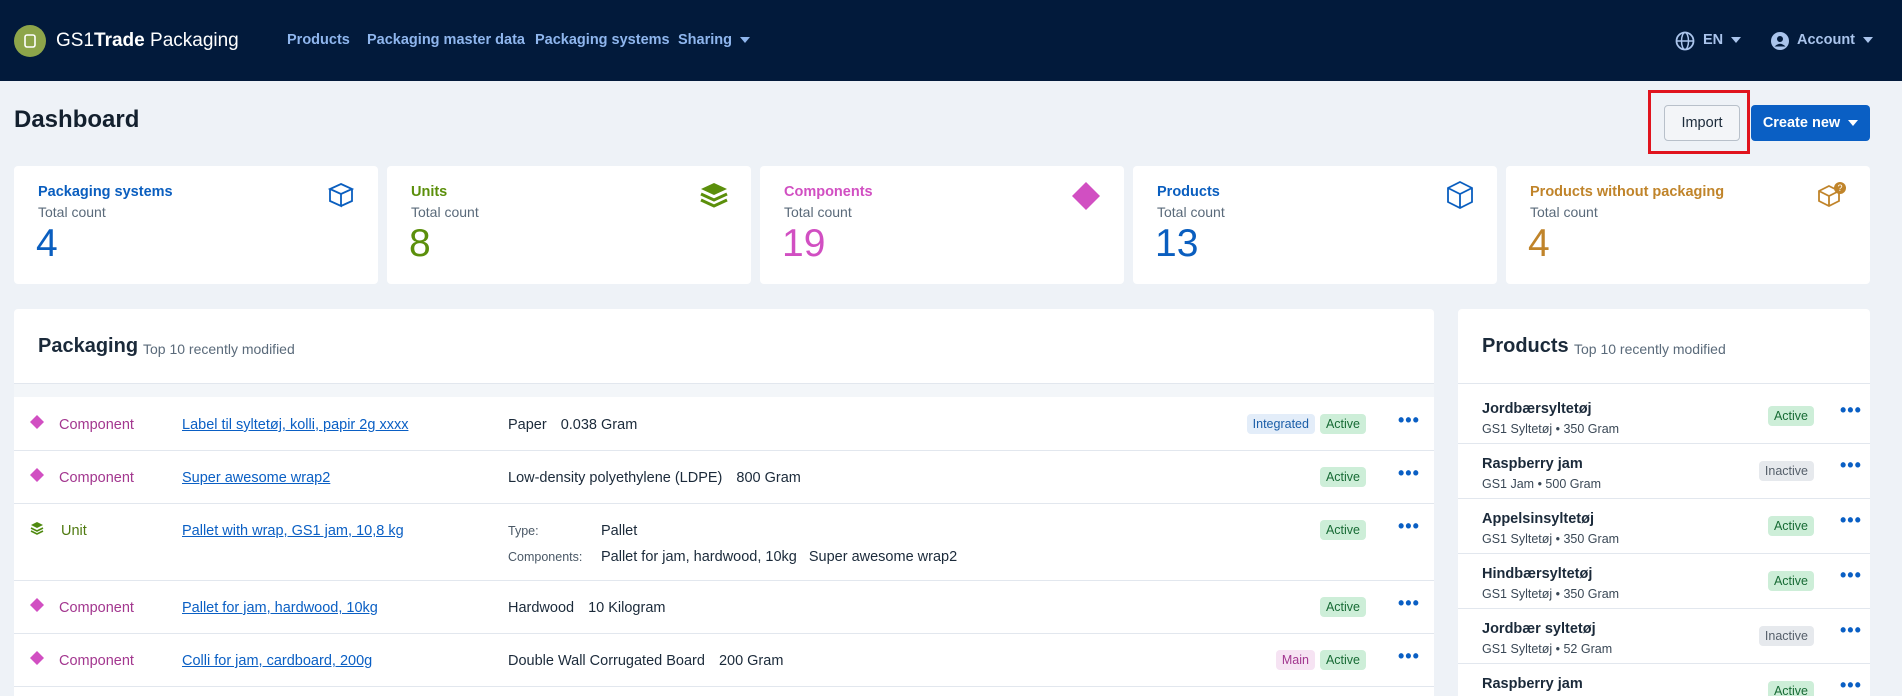 This screenshot has height=696, width=1902. I want to click on item-link: Pallet for jam, hardwood, 10kg, so click(280, 608).